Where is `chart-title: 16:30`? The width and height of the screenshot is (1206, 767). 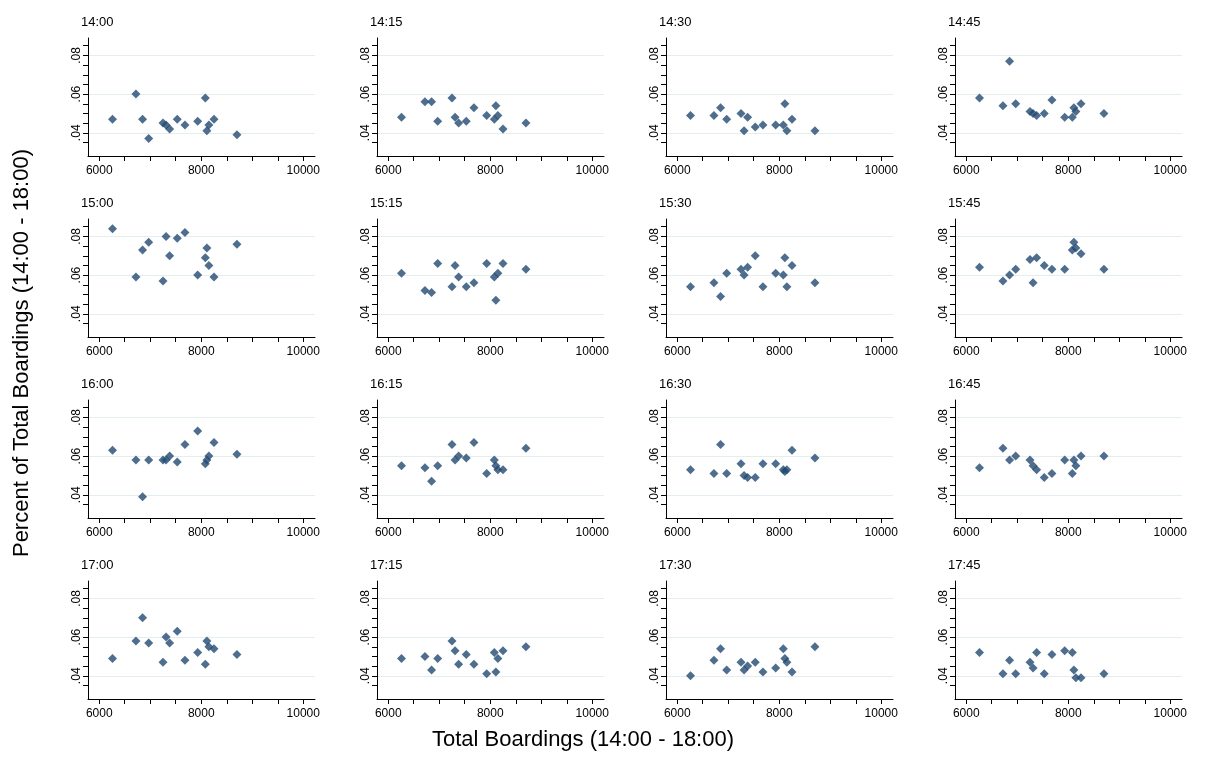
chart-title: 16:30 is located at coordinates (675, 383).